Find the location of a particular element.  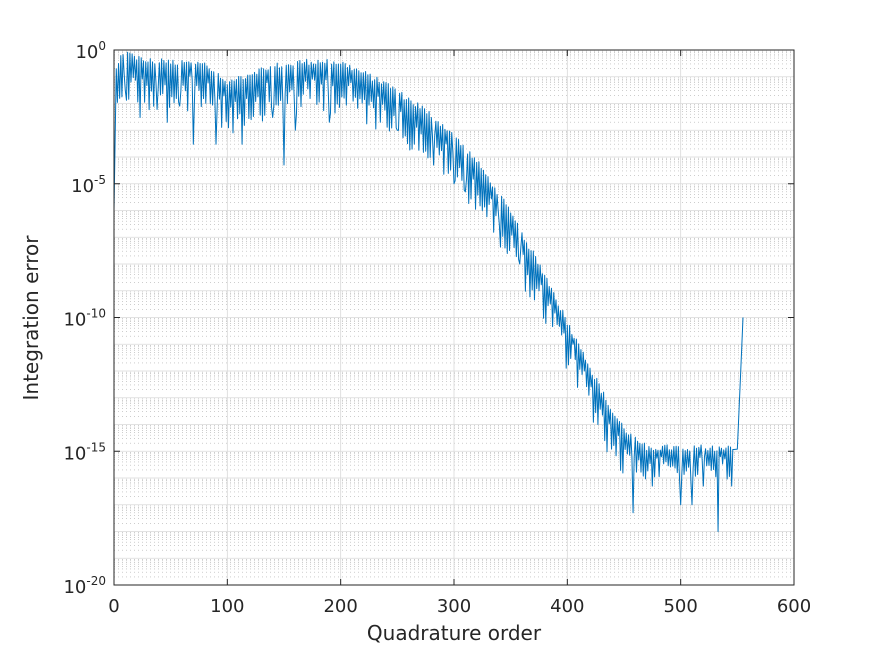

y-tick-label: 10⁰ is located at coordinates (90, 51).